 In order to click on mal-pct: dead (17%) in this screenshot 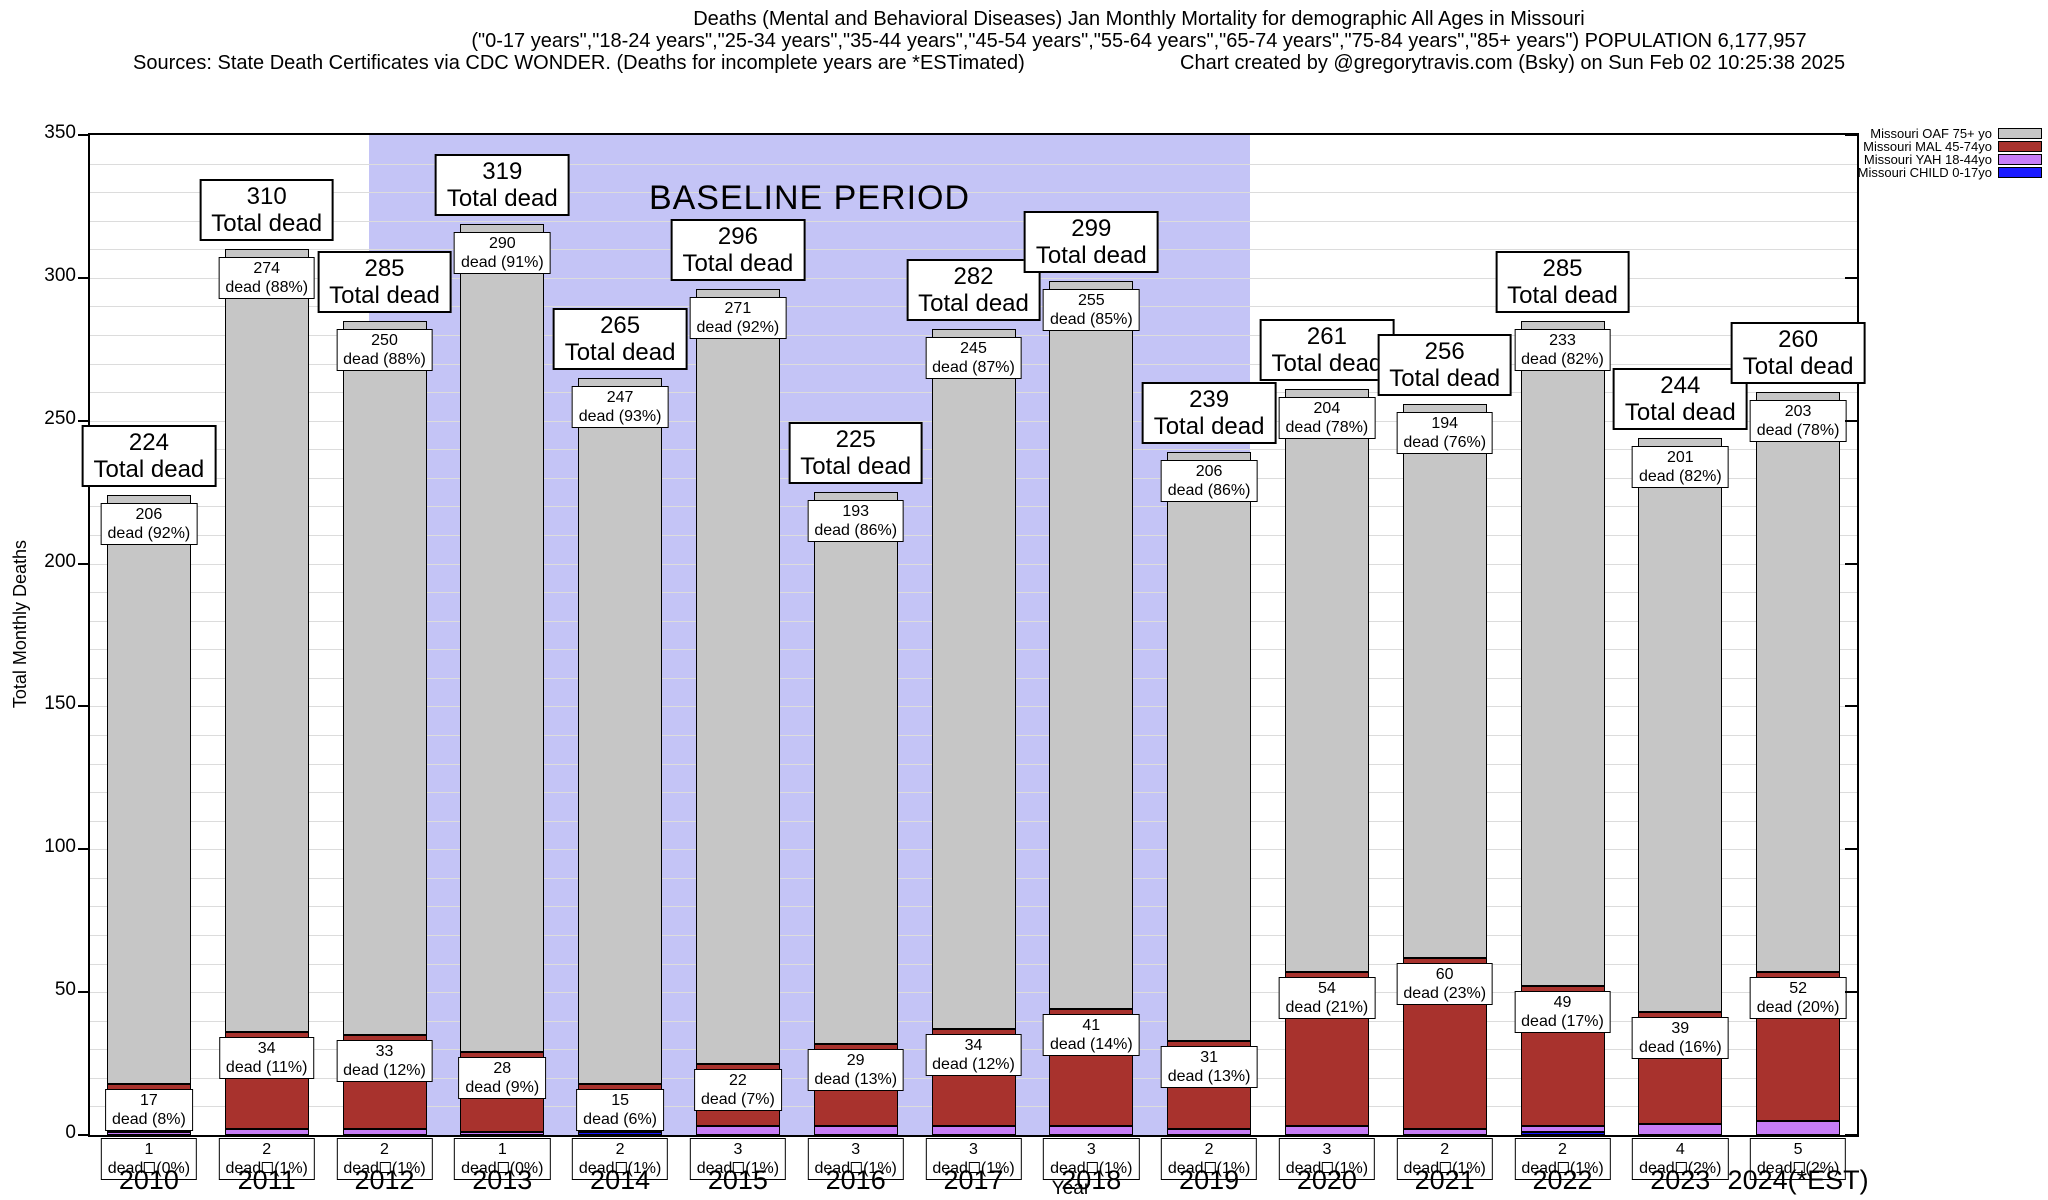, I will do `click(1562, 1022)`.